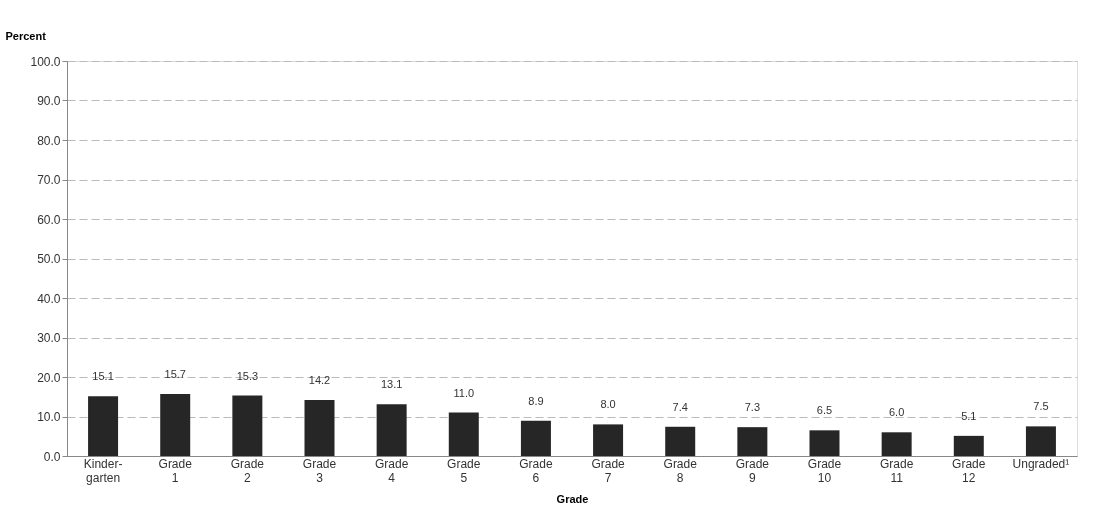 The width and height of the screenshot is (1104, 517). What do you see at coordinates (608, 404) in the screenshot?
I see `data-label: 8.0` at bounding box center [608, 404].